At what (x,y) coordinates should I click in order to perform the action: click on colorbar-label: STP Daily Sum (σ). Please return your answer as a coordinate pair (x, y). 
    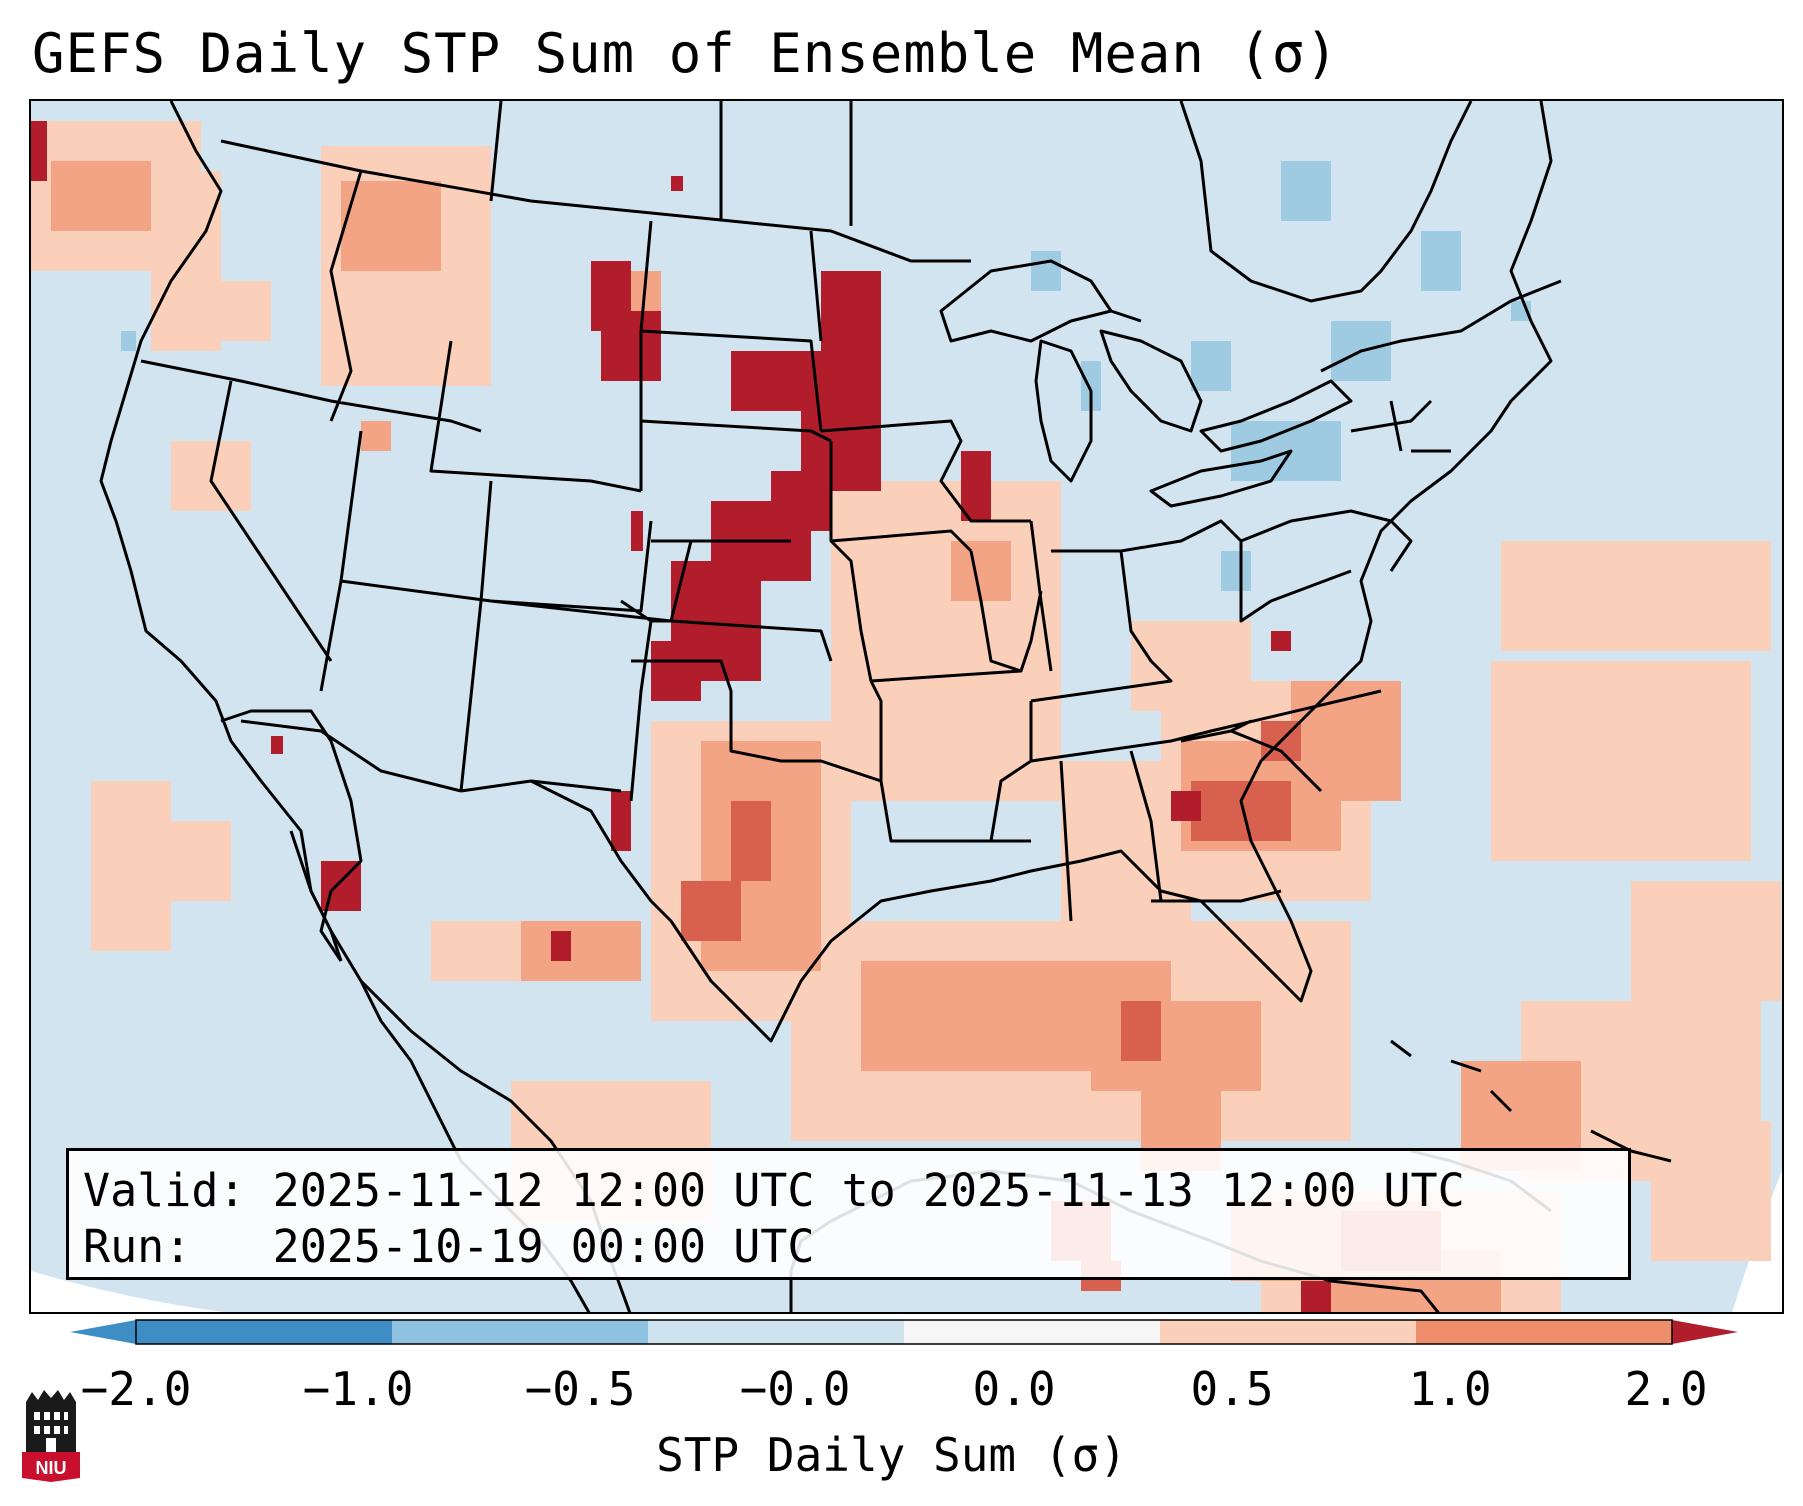
    Looking at the image, I should click on (891, 1455).